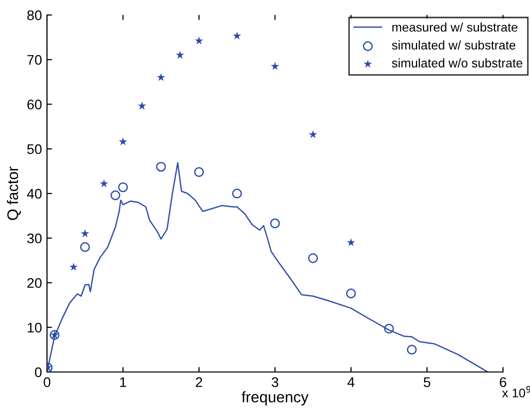  Describe the element at coordinates (199, 382) in the screenshot. I see `x-tick-label: 2` at that location.